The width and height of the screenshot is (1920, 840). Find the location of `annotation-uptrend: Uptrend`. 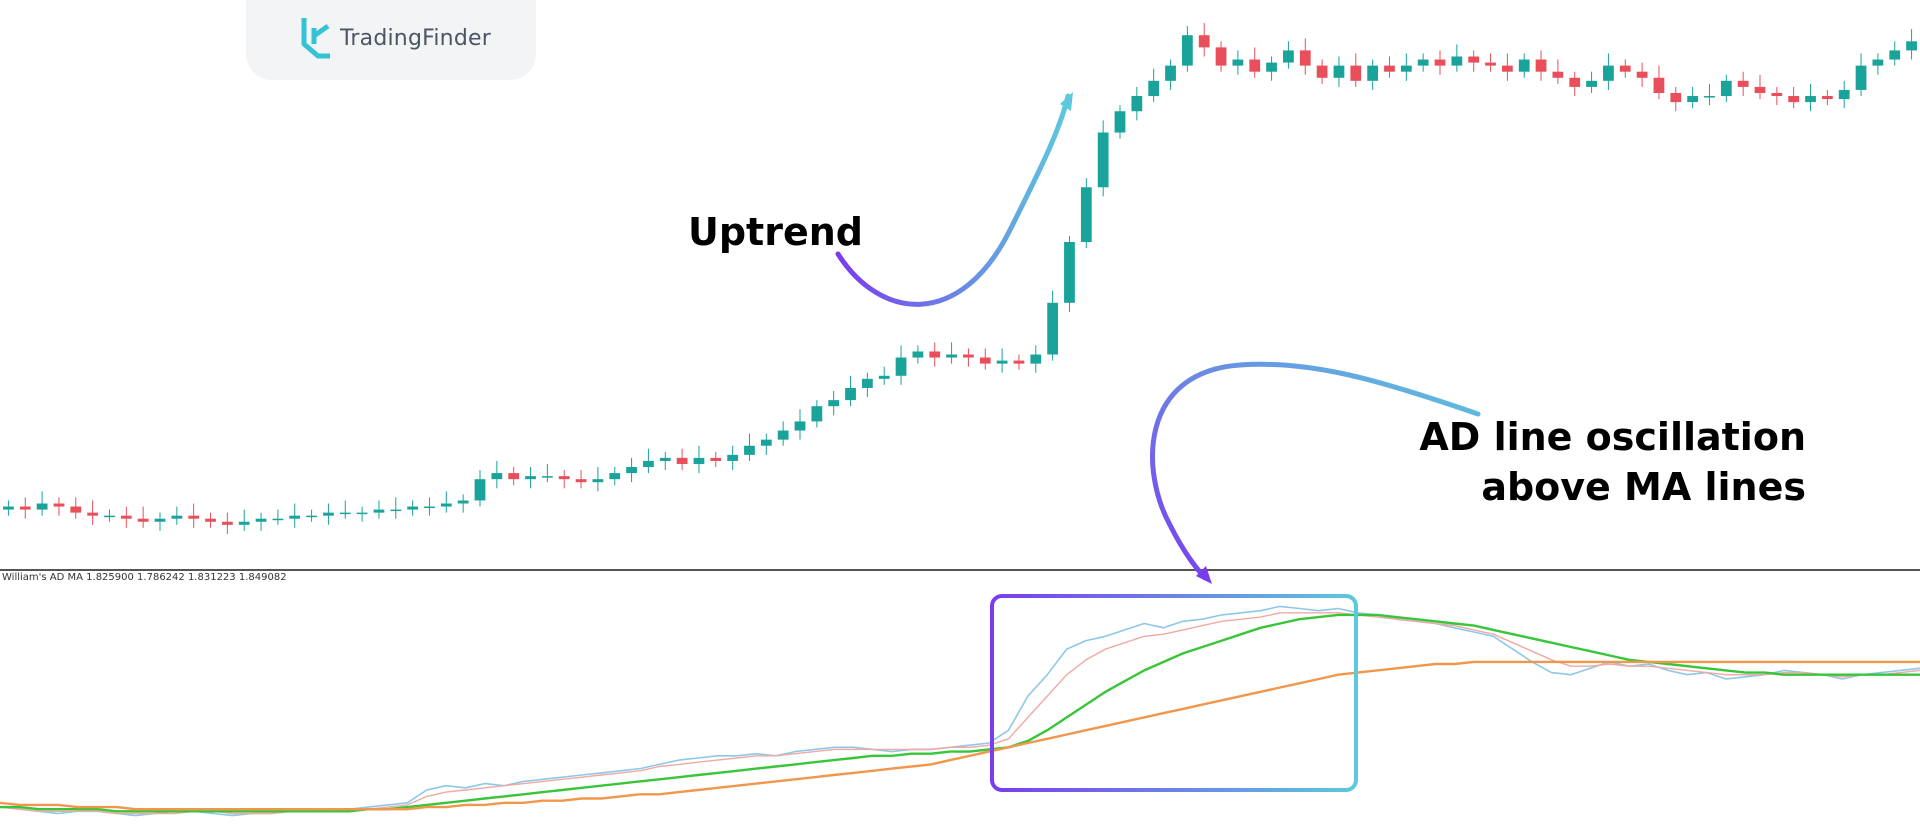

annotation-uptrend: Uptrend is located at coordinates (775, 232).